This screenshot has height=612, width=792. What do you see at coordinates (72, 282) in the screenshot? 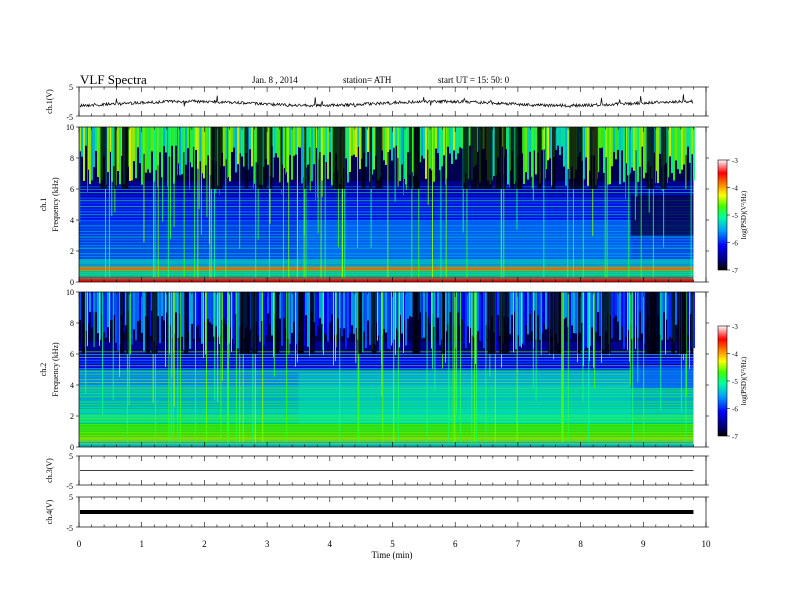
I see `ch1-spectrogram-ytick-0: 0` at bounding box center [72, 282].